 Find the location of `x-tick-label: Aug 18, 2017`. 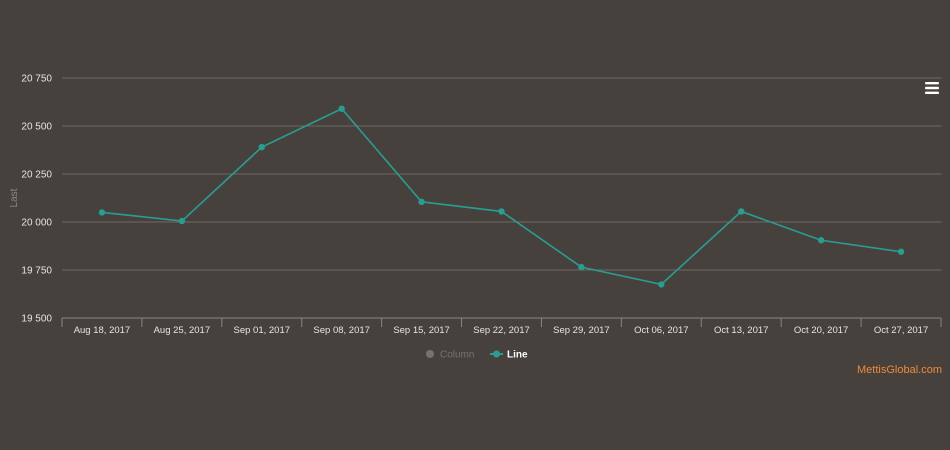

x-tick-label: Aug 18, 2017 is located at coordinates (102, 330).